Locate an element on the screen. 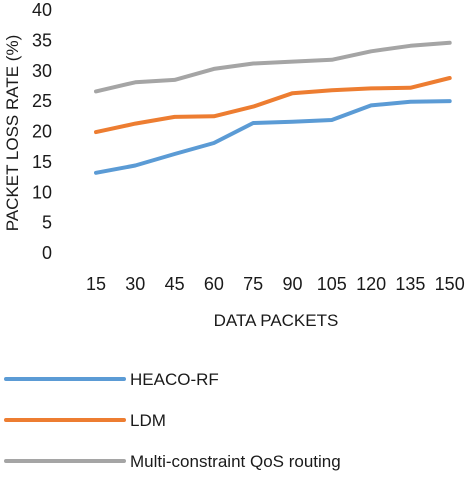 This screenshot has height=478, width=474. x-axis-ticks: 15 30 45 60 75 90 105 120 135 150 is located at coordinates (275, 284).